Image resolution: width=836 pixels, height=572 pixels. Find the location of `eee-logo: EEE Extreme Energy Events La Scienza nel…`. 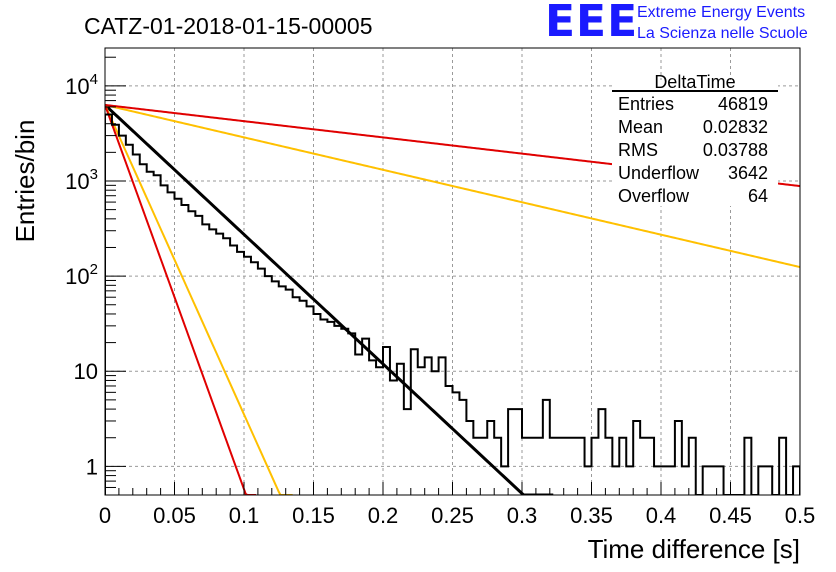

eee-logo: EEE Extreme Energy Events La Scienza nel… is located at coordinates (690, 23).